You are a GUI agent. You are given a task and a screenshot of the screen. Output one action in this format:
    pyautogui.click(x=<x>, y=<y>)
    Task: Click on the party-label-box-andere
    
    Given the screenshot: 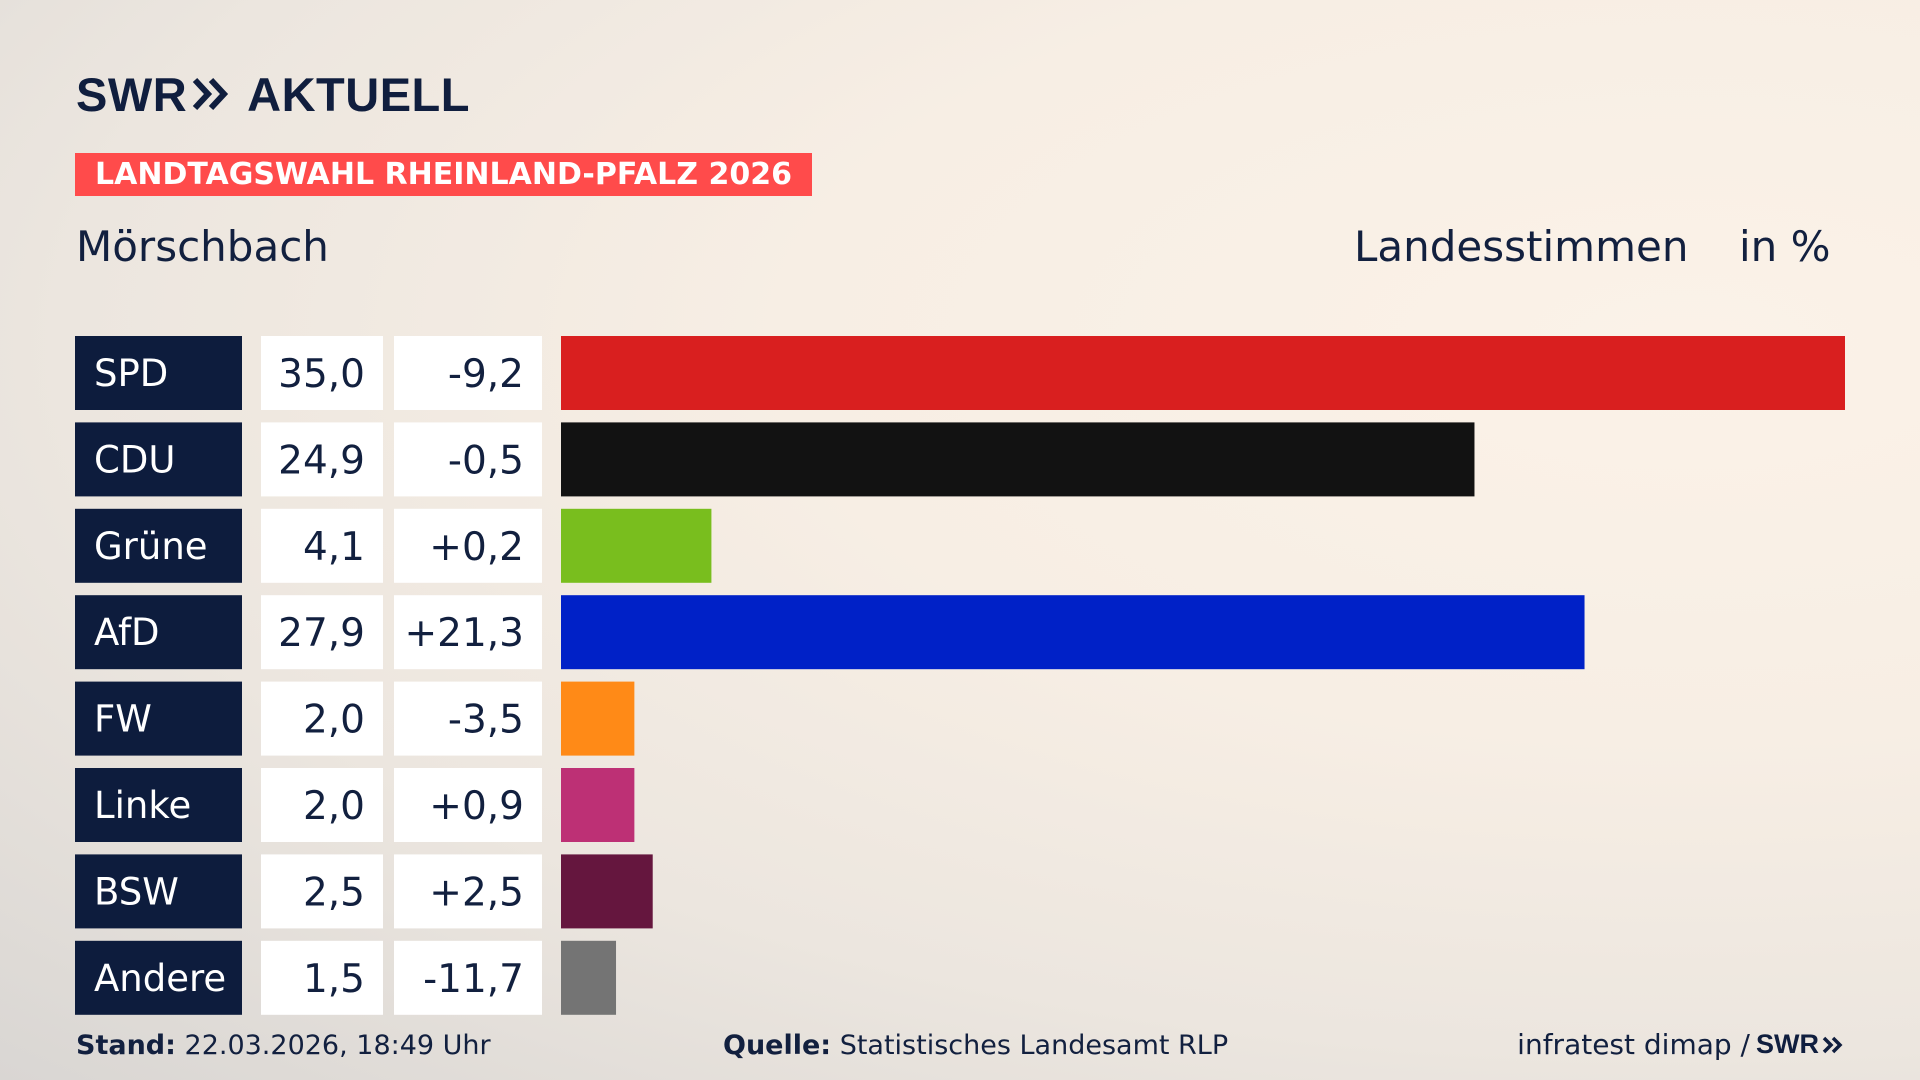 What is the action you would take?
    pyautogui.click(x=158, y=977)
    